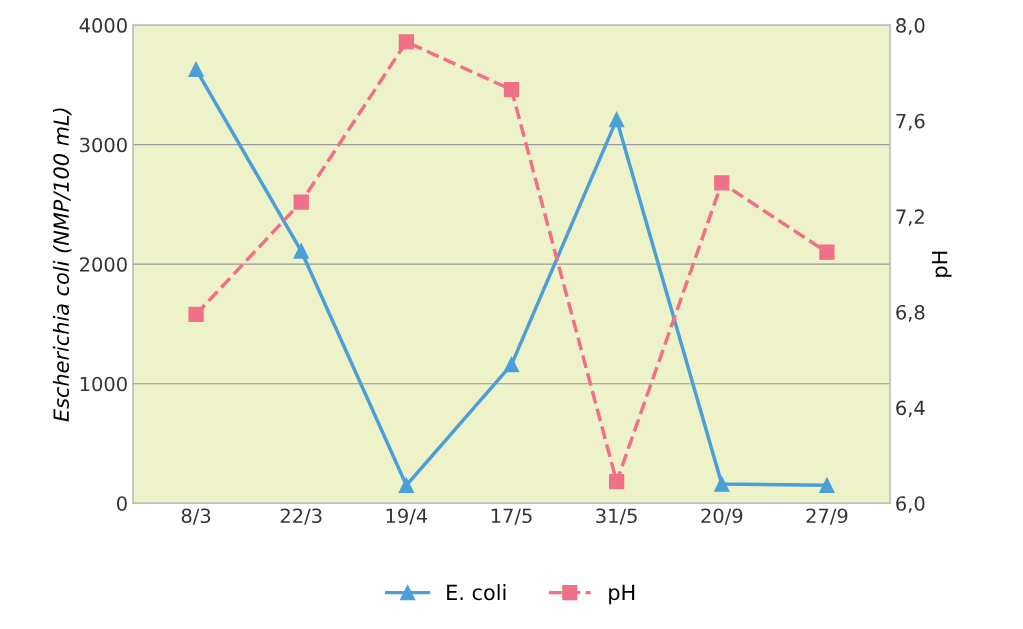 This screenshot has width=1023, height=629. What do you see at coordinates (910, 26) in the screenshot?
I see `y2-tick-label: 8,0` at bounding box center [910, 26].